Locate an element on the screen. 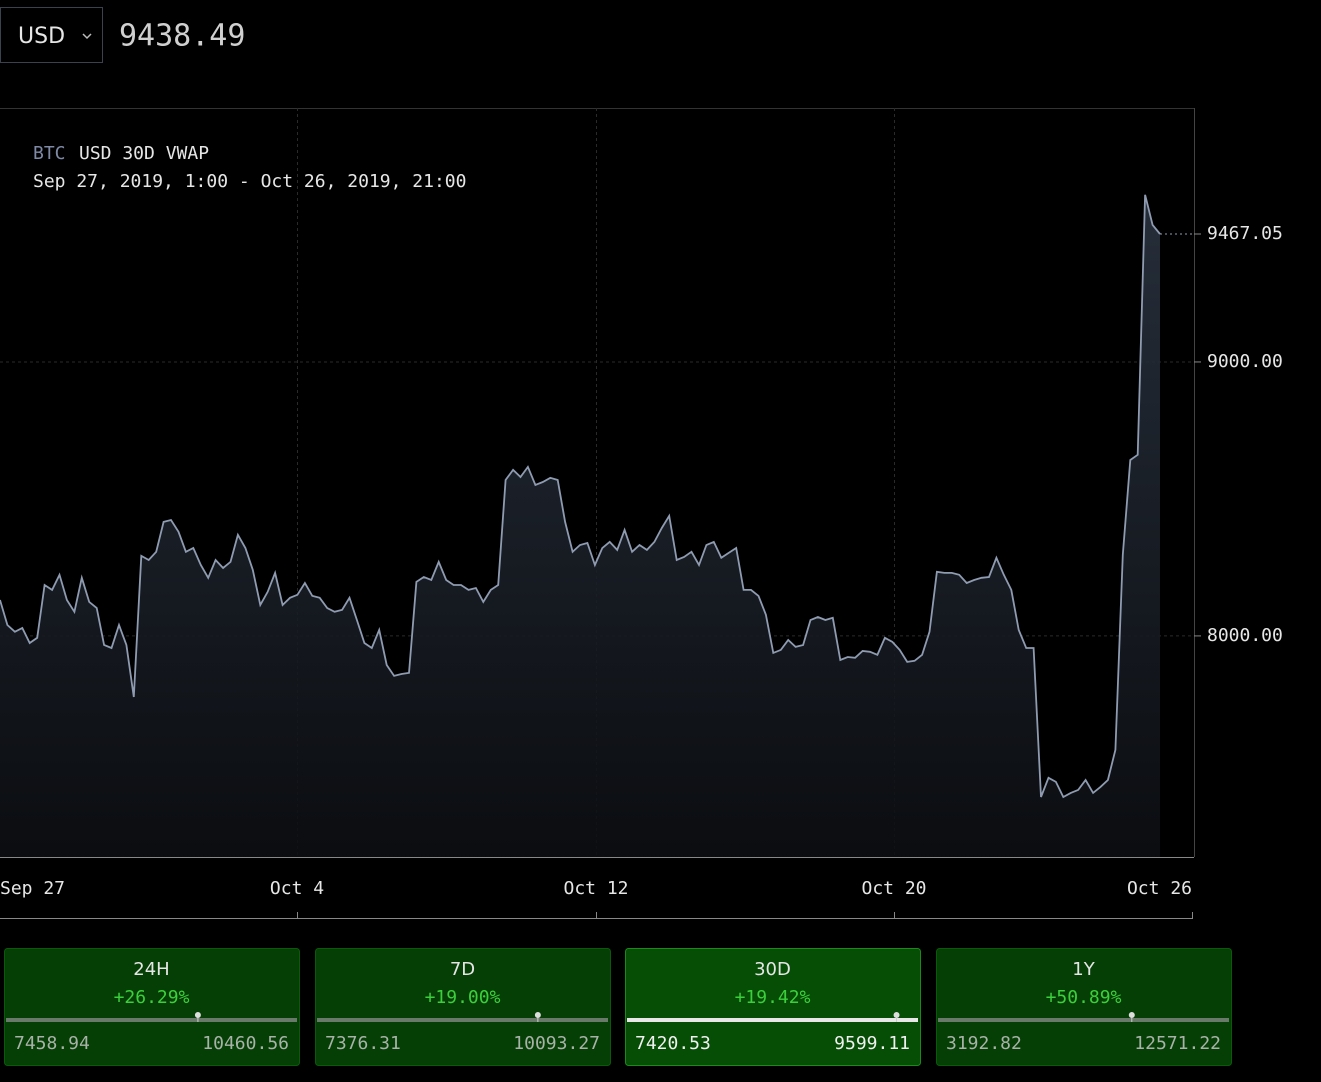  last-price-label: 9467.05 is located at coordinates (1245, 233).